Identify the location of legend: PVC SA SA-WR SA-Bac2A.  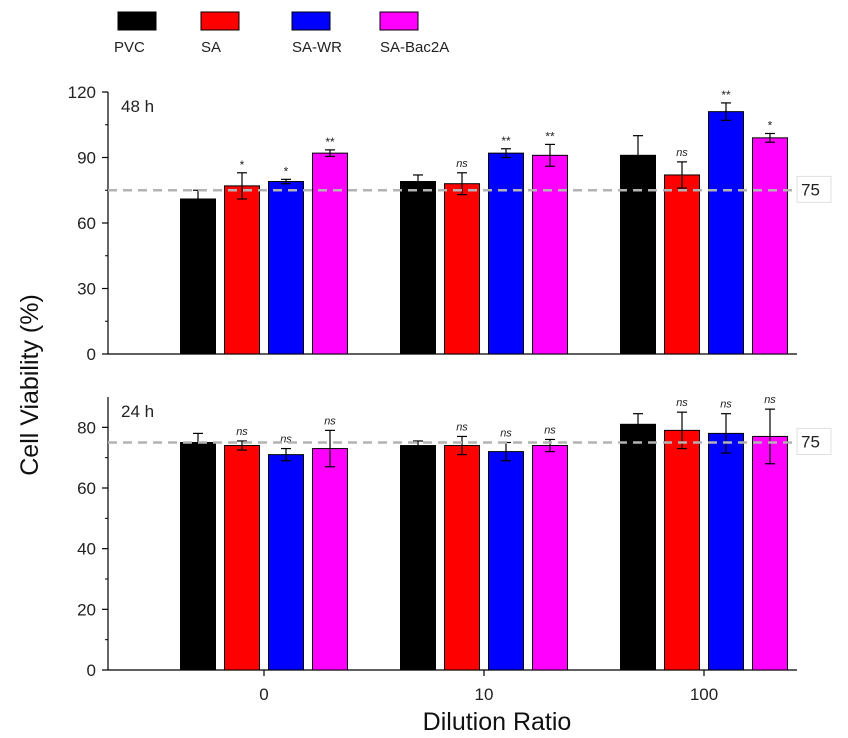
(281, 33).